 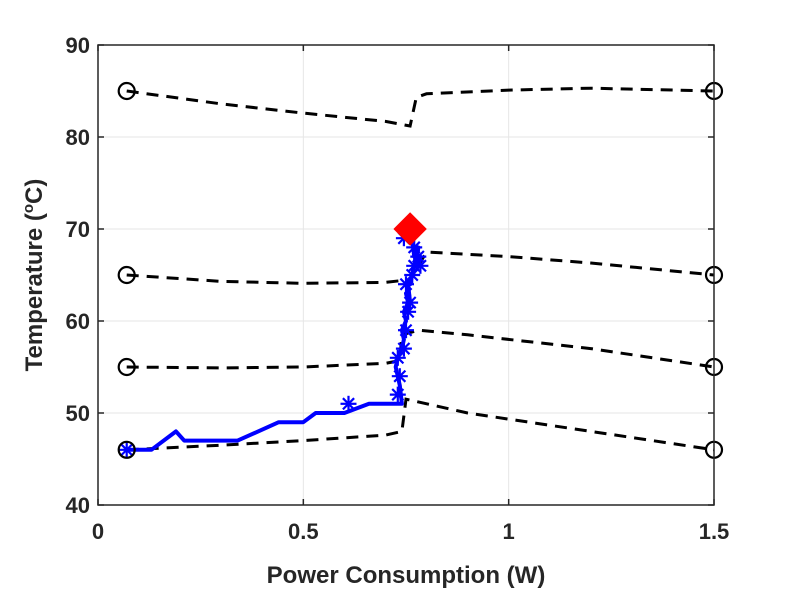 What do you see at coordinates (98, 531) in the screenshot?
I see `x-tick-label: 0` at bounding box center [98, 531].